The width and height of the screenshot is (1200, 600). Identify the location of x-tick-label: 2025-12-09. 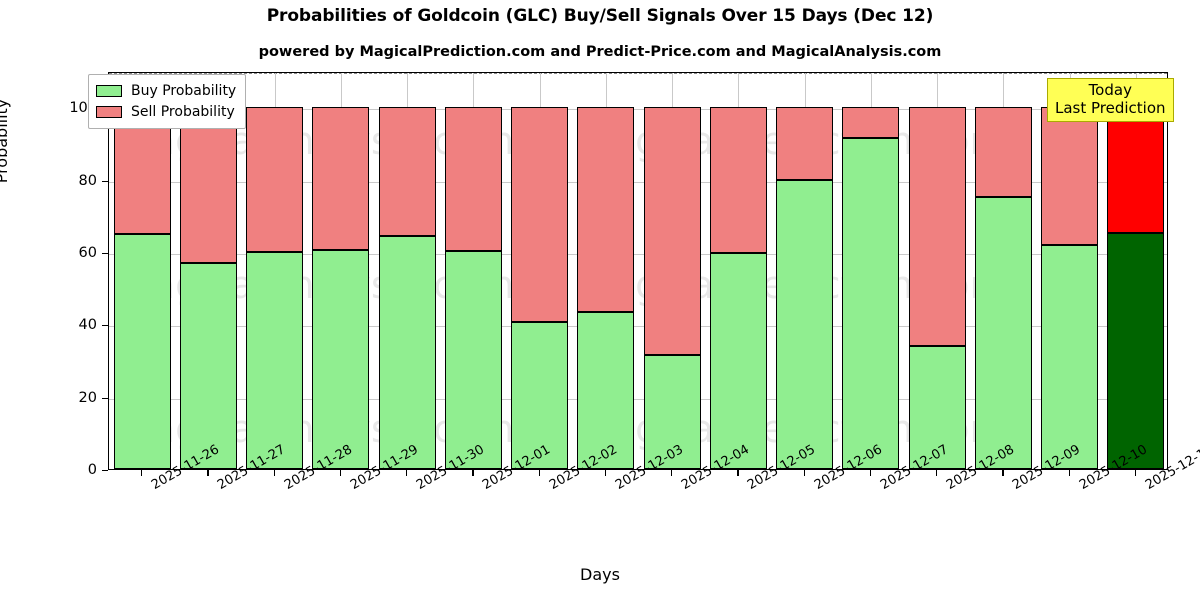
(1046, 467).